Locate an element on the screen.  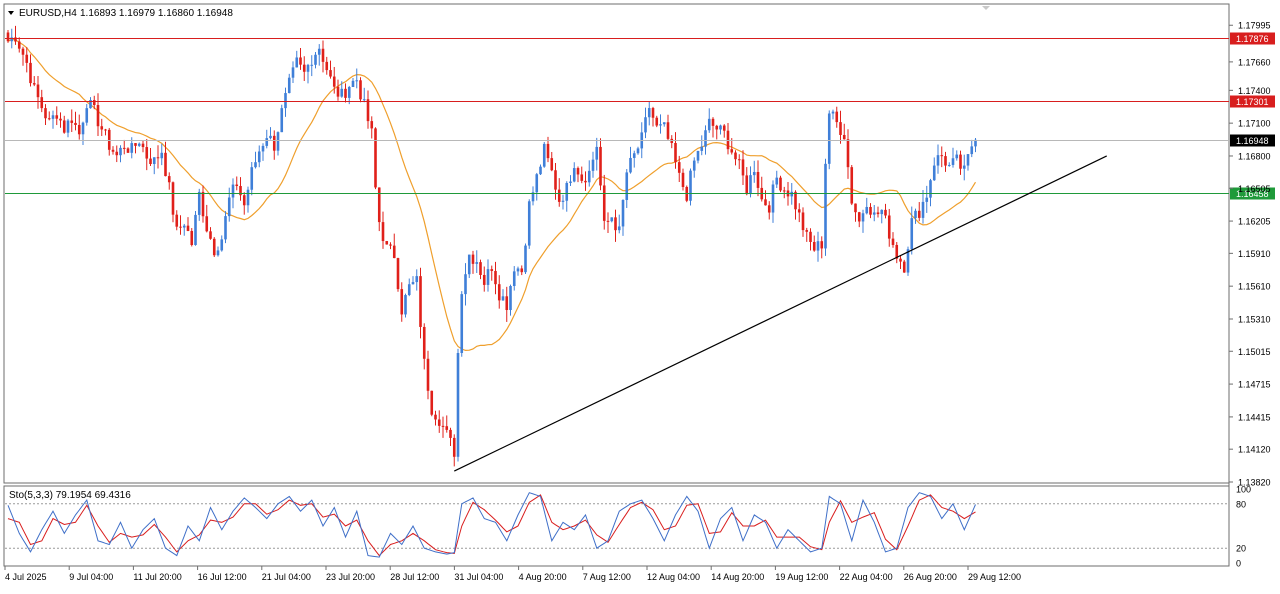
level-price-box is located at coordinates (1252, 101).